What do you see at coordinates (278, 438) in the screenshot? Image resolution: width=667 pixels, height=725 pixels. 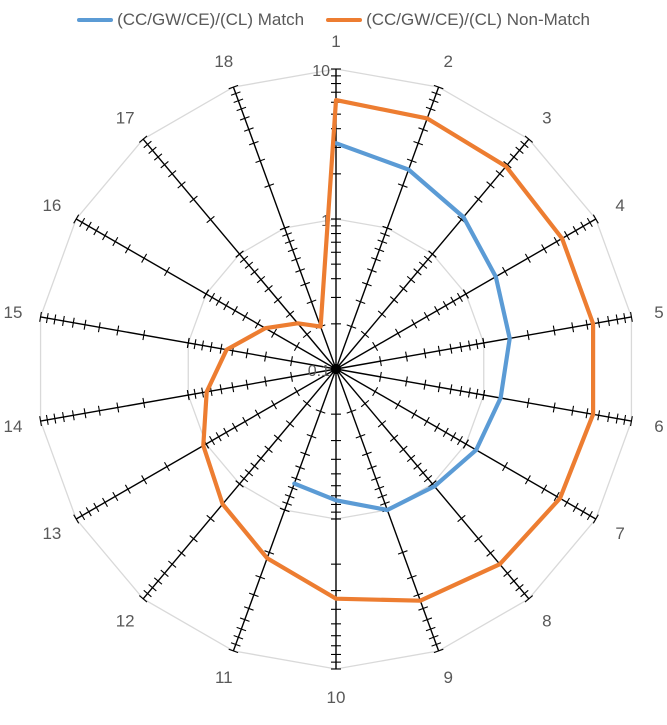 I see `tick-mark-12-0.40` at bounding box center [278, 438].